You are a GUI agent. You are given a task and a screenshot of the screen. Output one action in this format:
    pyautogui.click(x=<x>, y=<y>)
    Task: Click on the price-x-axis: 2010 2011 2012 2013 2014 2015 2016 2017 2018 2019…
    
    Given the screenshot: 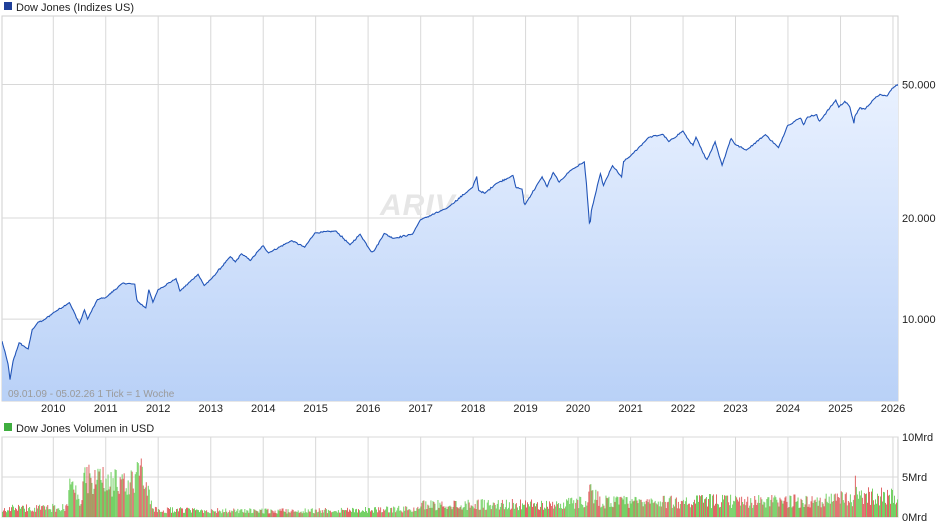 What is the action you would take?
    pyautogui.click(x=473, y=409)
    